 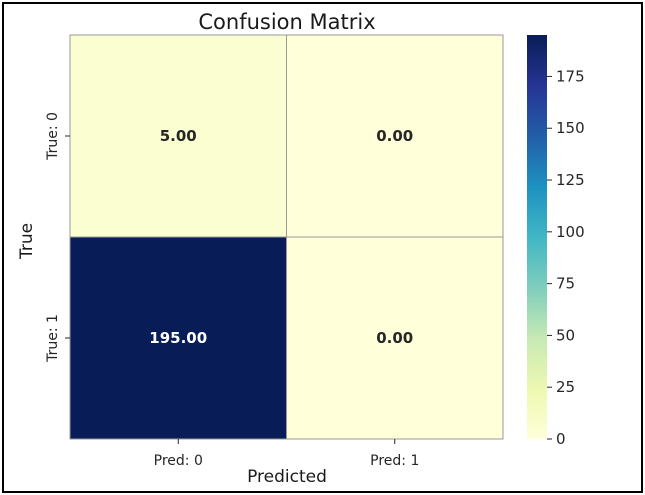 What do you see at coordinates (570, 232) in the screenshot?
I see `colorbar-tick-label: 100` at bounding box center [570, 232].